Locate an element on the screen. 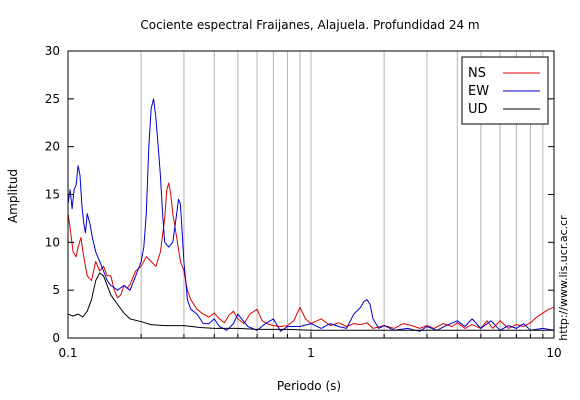  y-tick-label: 25 is located at coordinates (52, 99).